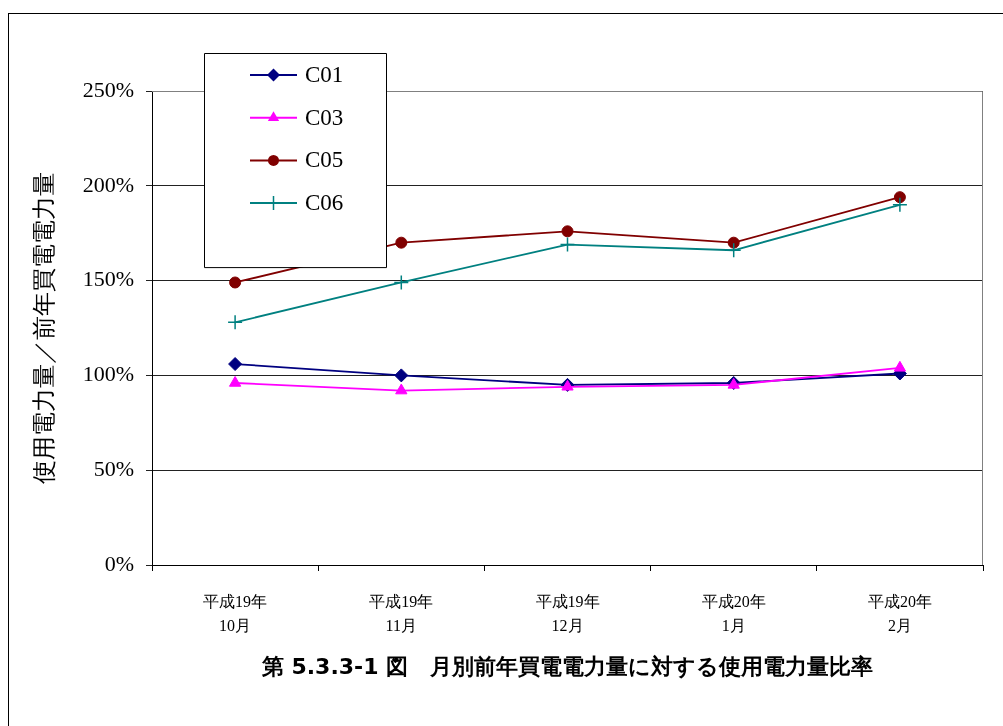 This screenshot has height=726, width=1003. What do you see at coordinates (108, 184) in the screenshot?
I see `y-tick-label: 200%` at bounding box center [108, 184].